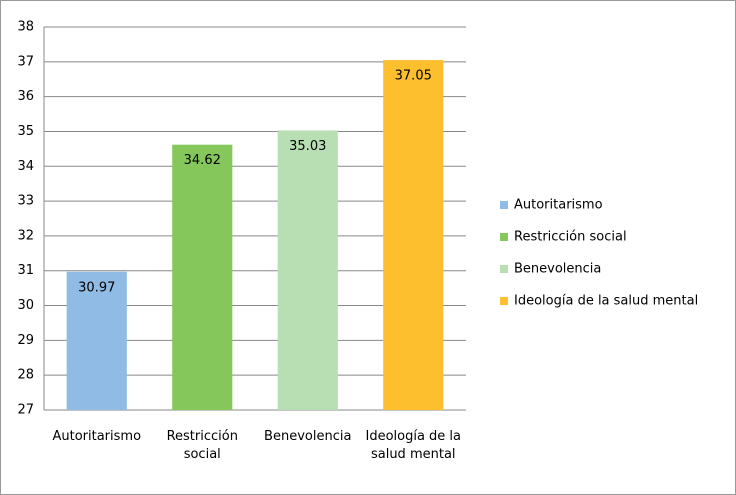 The image size is (736, 495). Describe the element at coordinates (202, 160) in the screenshot. I see `value-label: 34.62` at that location.